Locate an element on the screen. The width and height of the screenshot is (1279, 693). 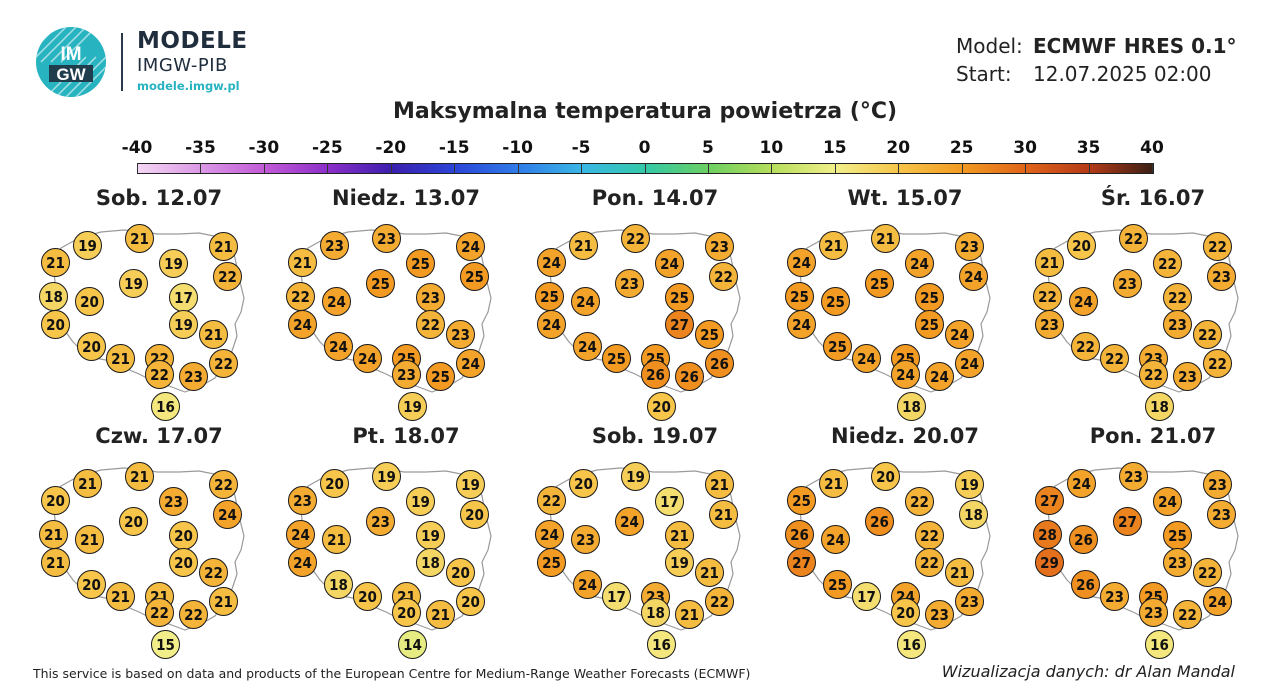
city-temperature-marker: 29 is located at coordinates (1049, 562).